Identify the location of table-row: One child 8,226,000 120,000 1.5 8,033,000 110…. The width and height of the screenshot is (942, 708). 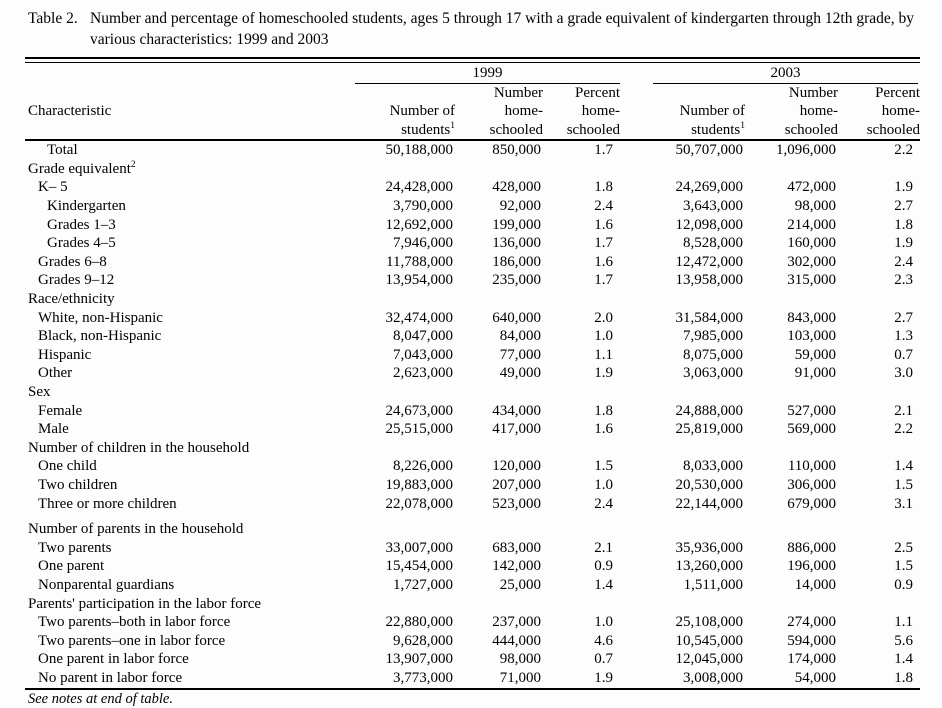
(472, 466).